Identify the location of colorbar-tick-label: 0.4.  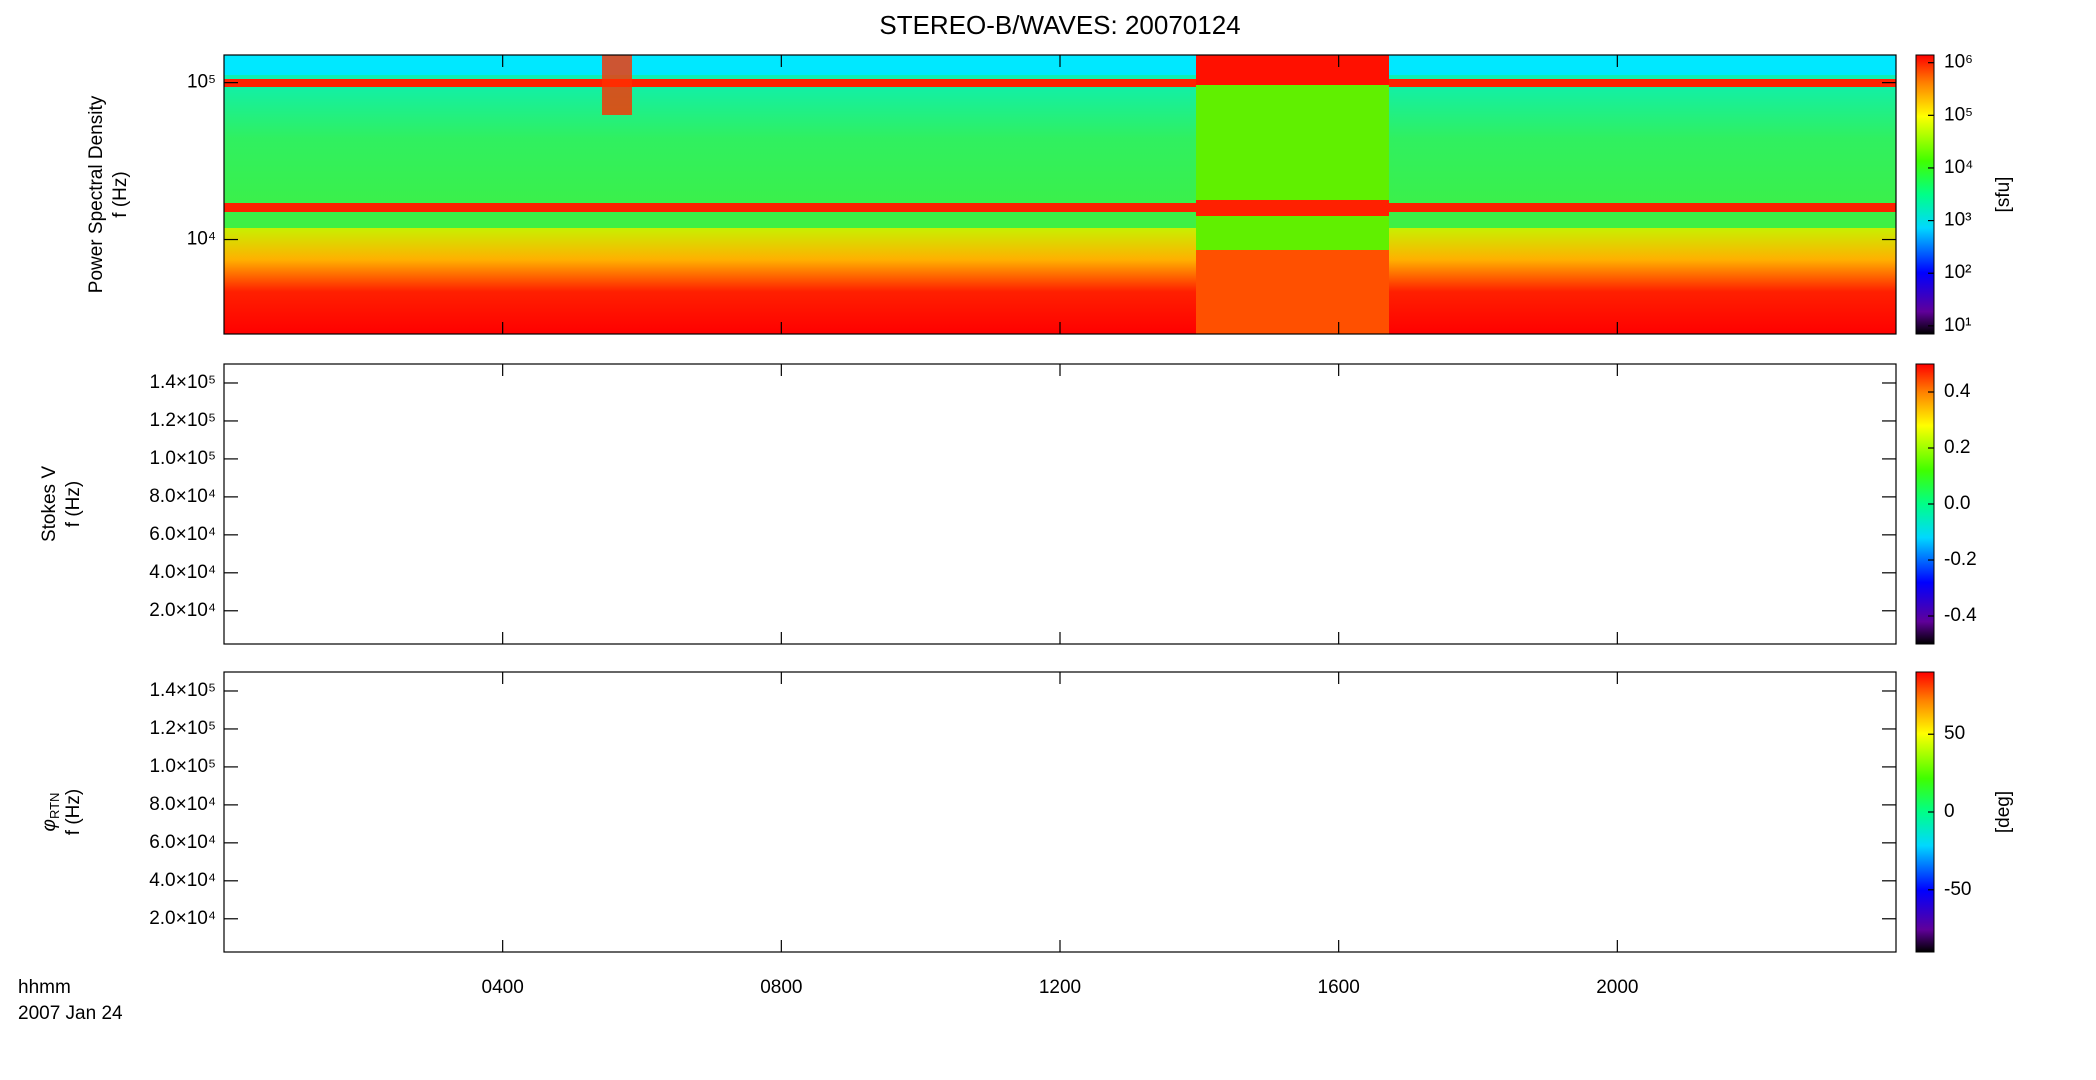
(1957, 391).